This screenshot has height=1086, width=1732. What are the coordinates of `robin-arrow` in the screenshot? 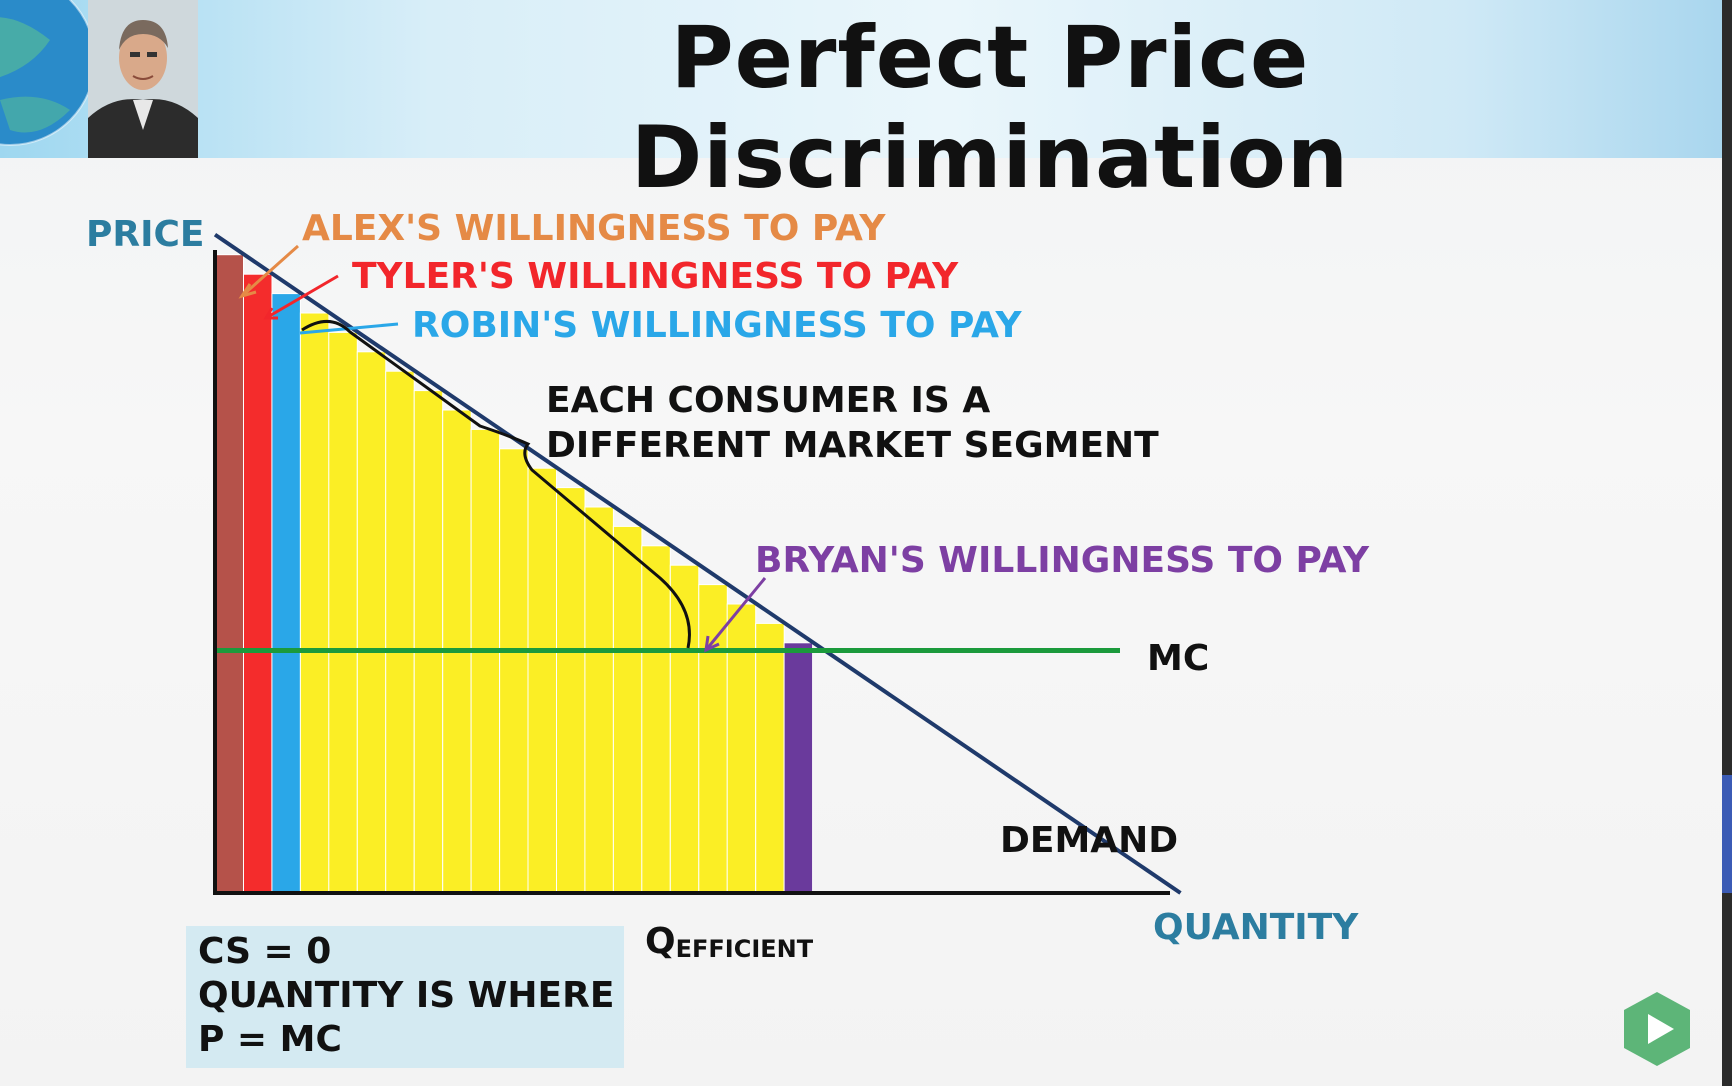 It's located at (349, 328).